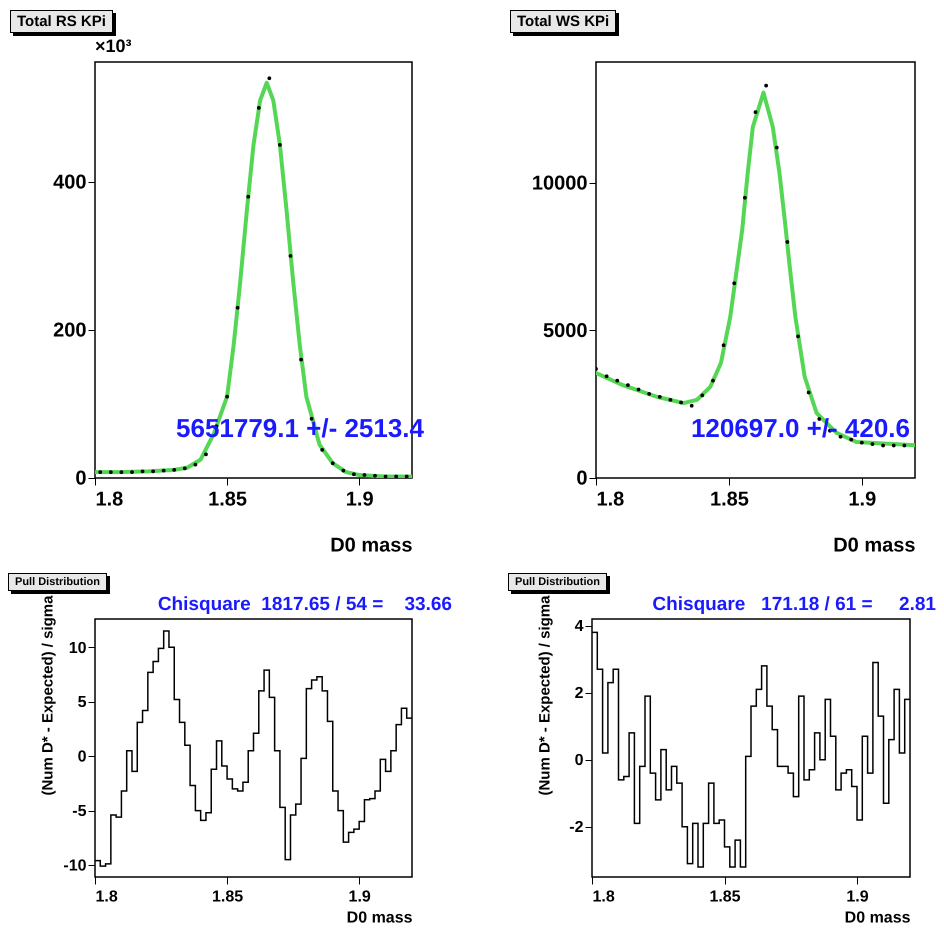 This screenshot has width=944, height=934. I want to click on y-tick-label: 2, so click(579, 693).